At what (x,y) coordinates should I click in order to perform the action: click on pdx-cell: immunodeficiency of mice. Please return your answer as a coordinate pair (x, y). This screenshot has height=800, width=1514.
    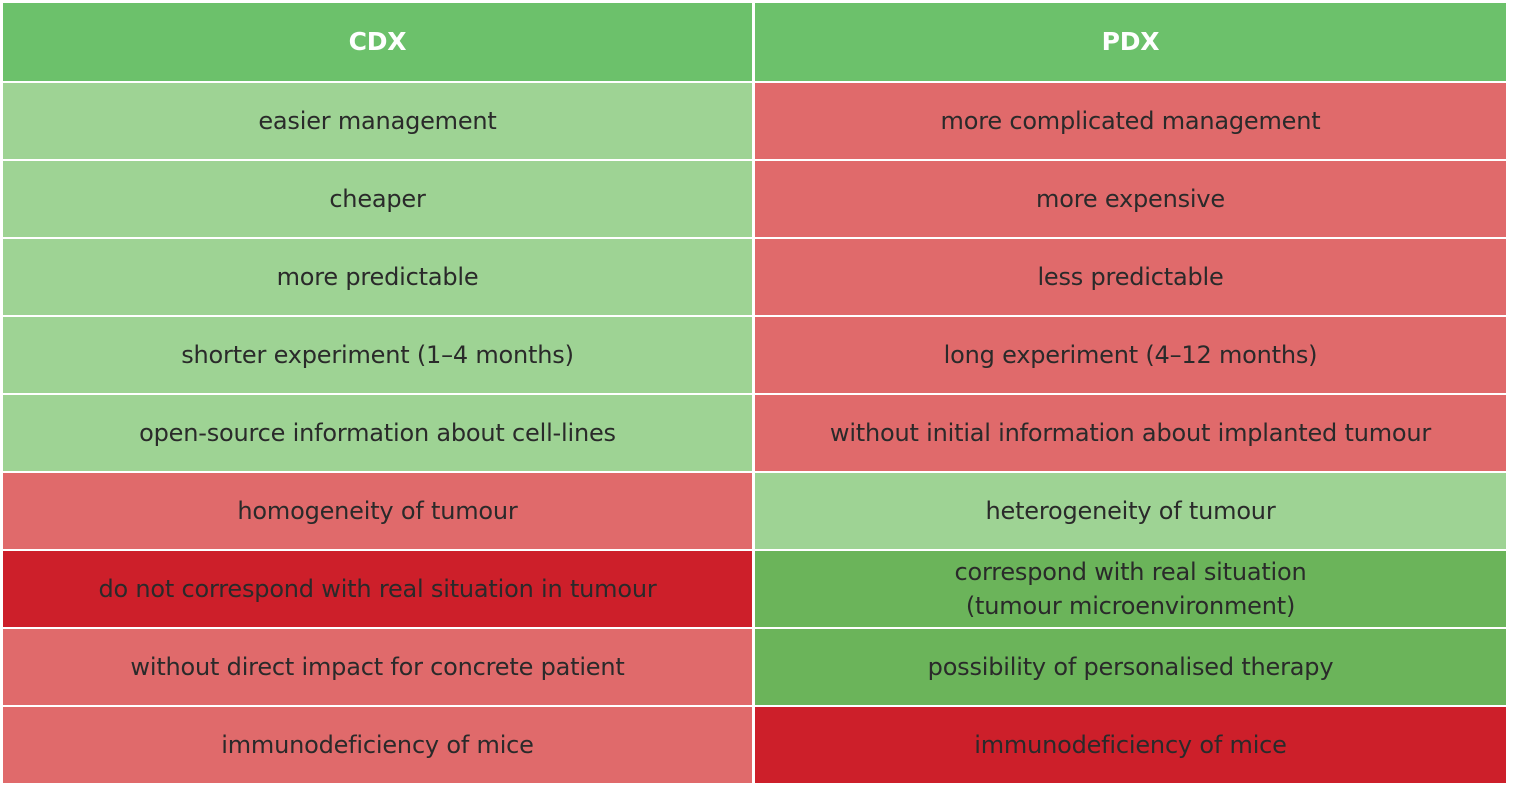
    Looking at the image, I should click on (1130, 745).